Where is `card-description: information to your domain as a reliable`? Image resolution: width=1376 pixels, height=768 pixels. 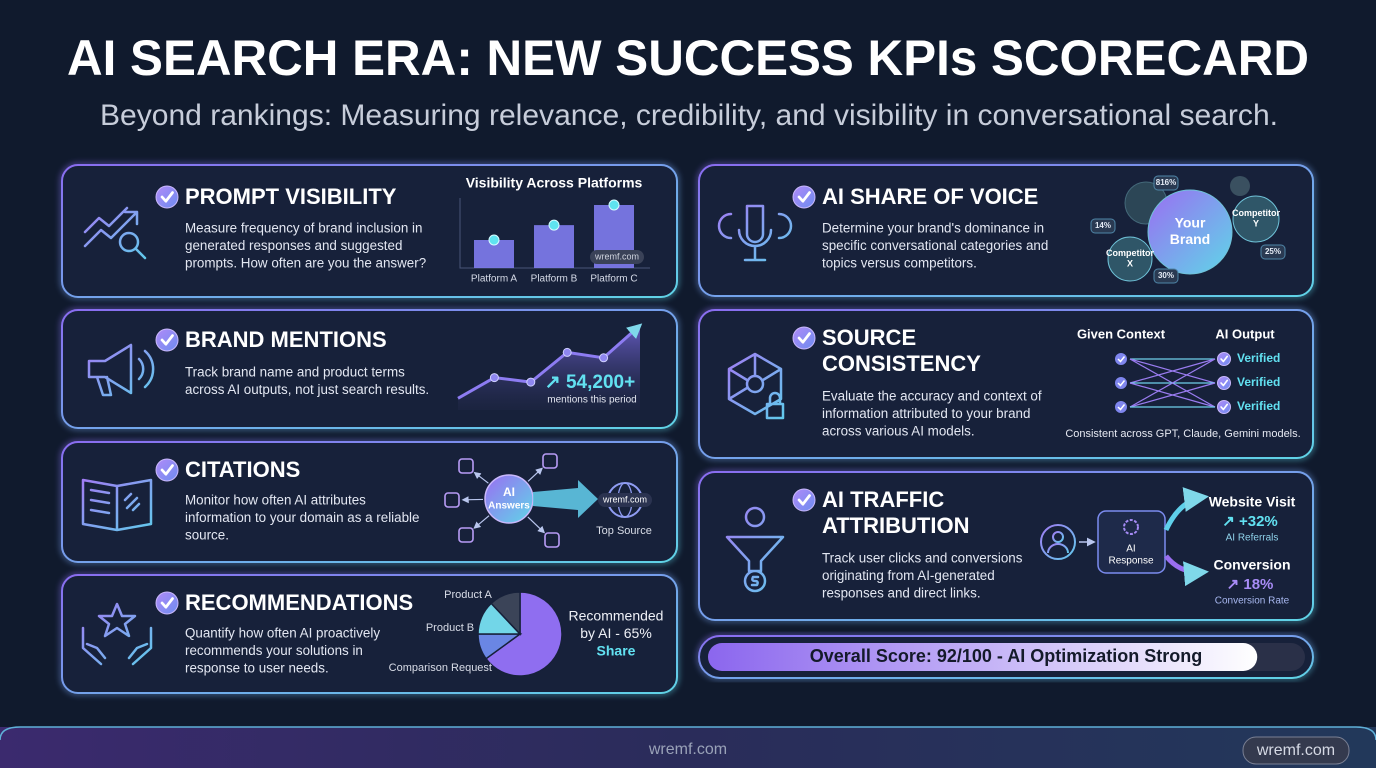
card-description: information to your domain as a reliable is located at coordinates (302, 517).